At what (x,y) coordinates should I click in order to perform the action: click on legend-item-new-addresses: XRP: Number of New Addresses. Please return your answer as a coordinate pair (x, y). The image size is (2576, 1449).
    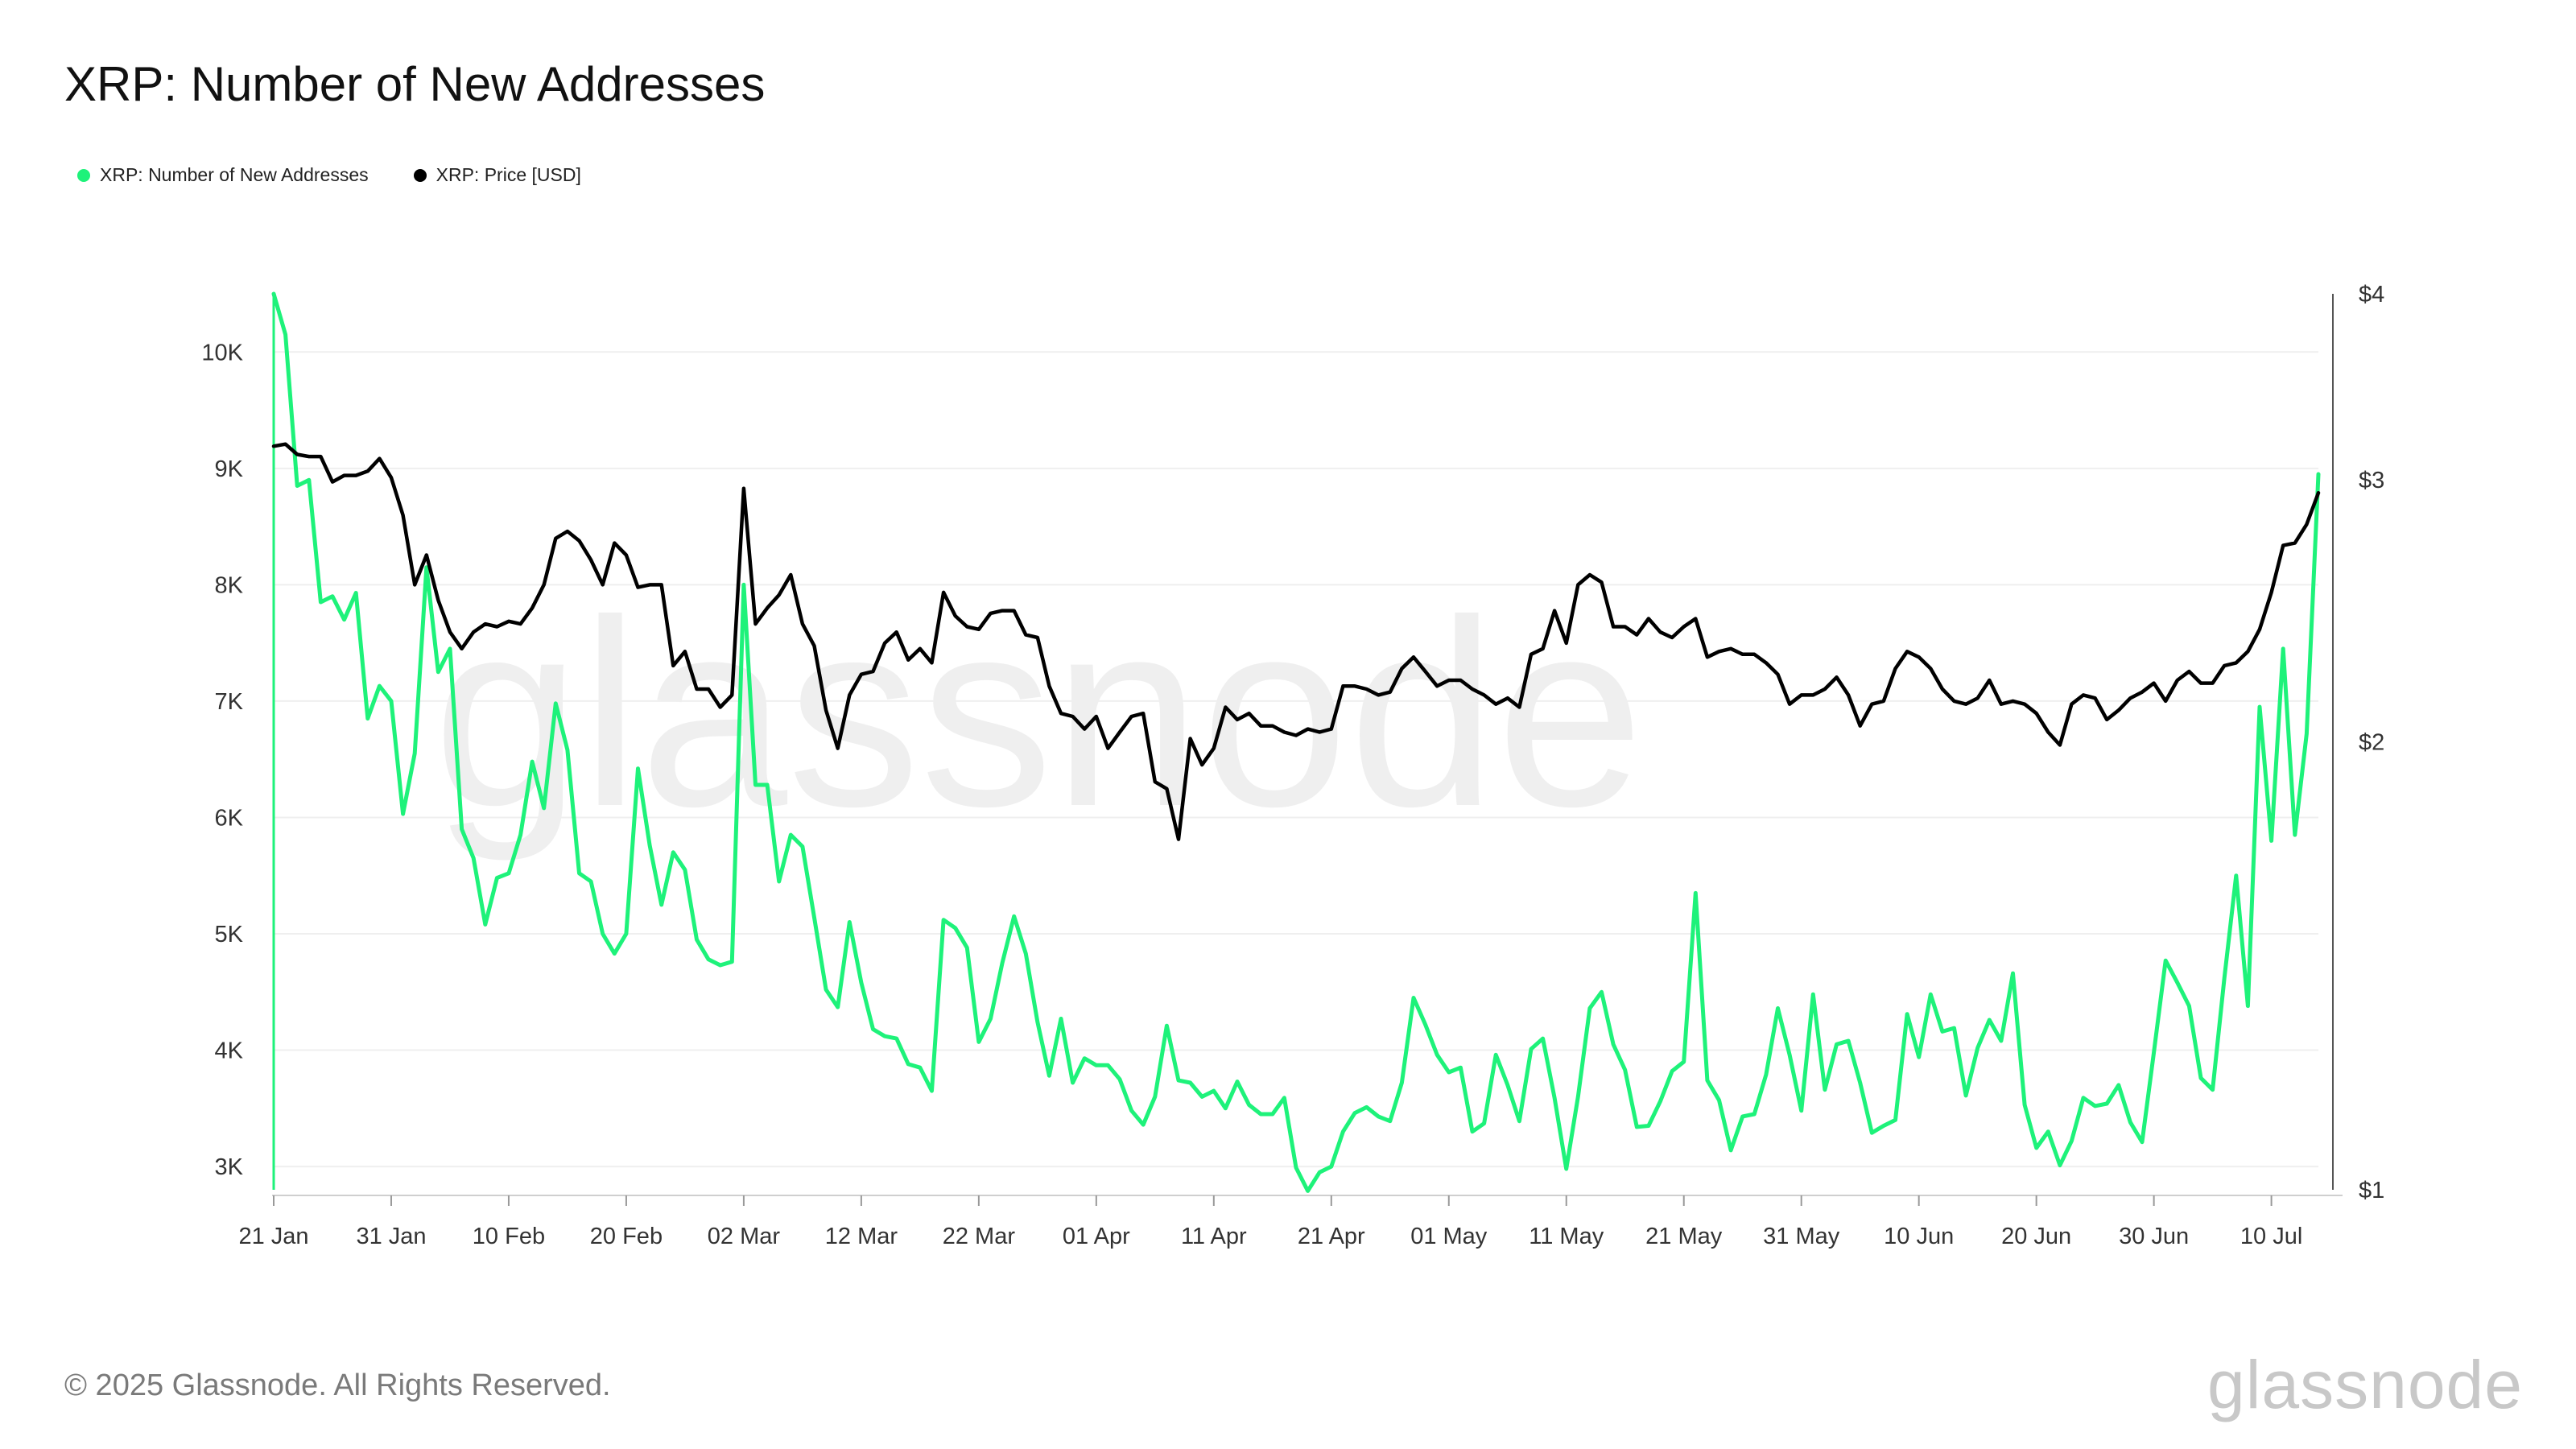
    Looking at the image, I should click on (223, 175).